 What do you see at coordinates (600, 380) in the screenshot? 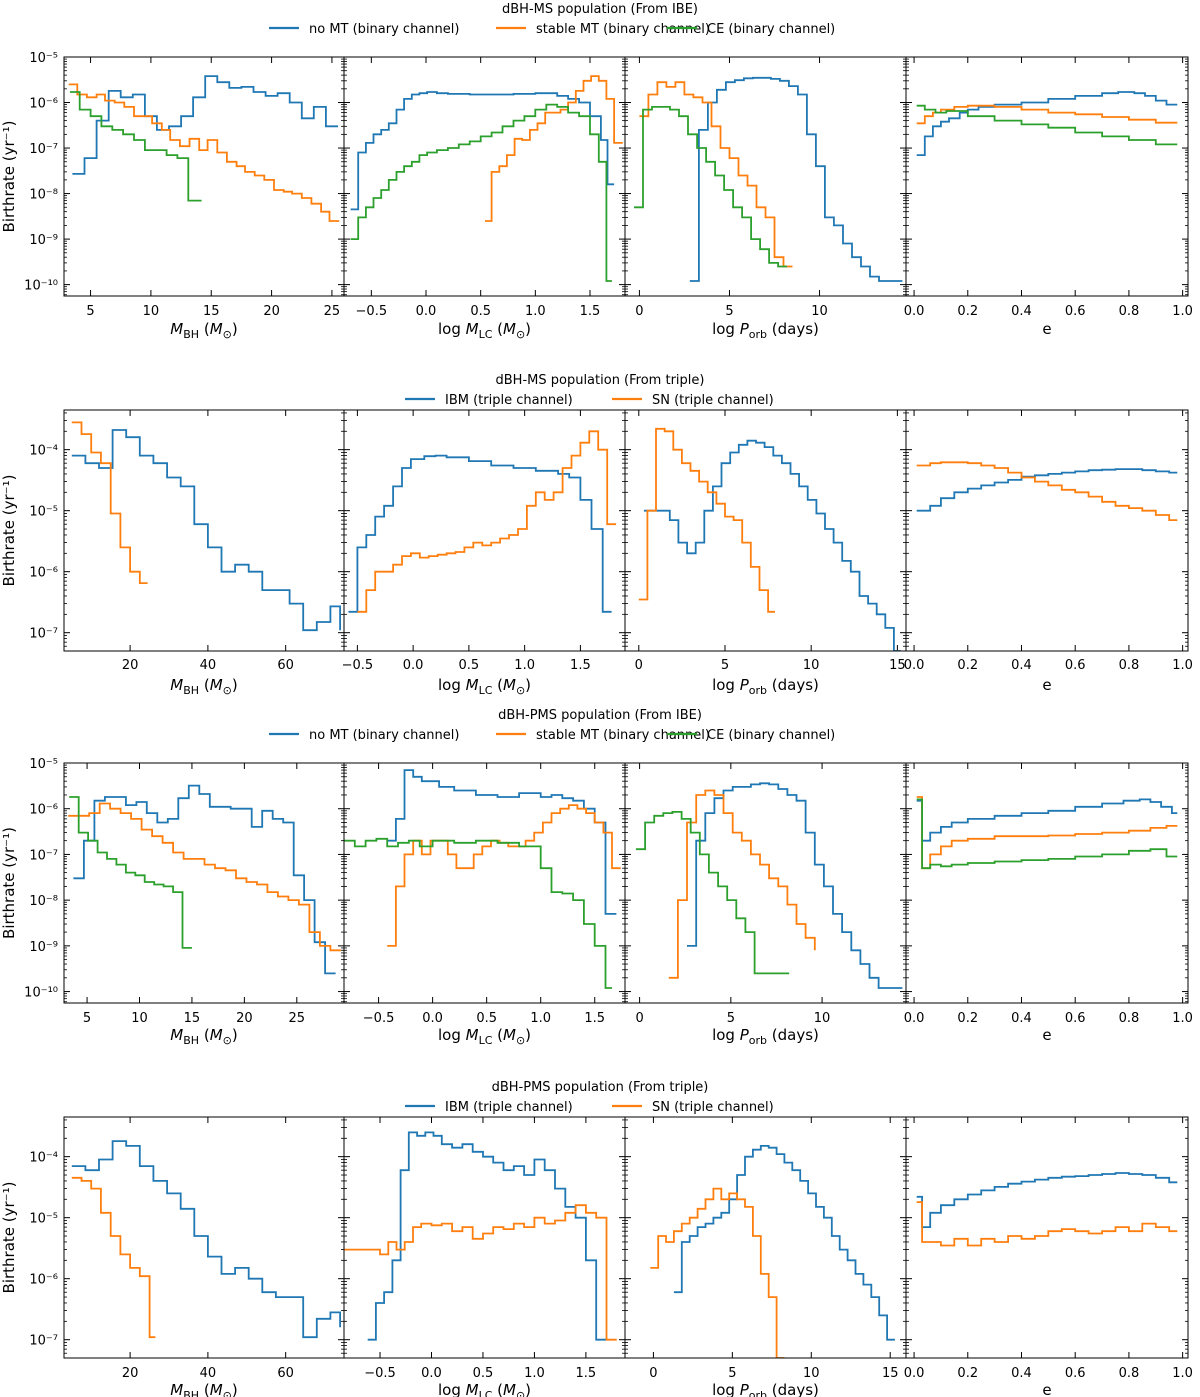
I see `chart-title: dBH-MS population (From triple)` at bounding box center [600, 380].